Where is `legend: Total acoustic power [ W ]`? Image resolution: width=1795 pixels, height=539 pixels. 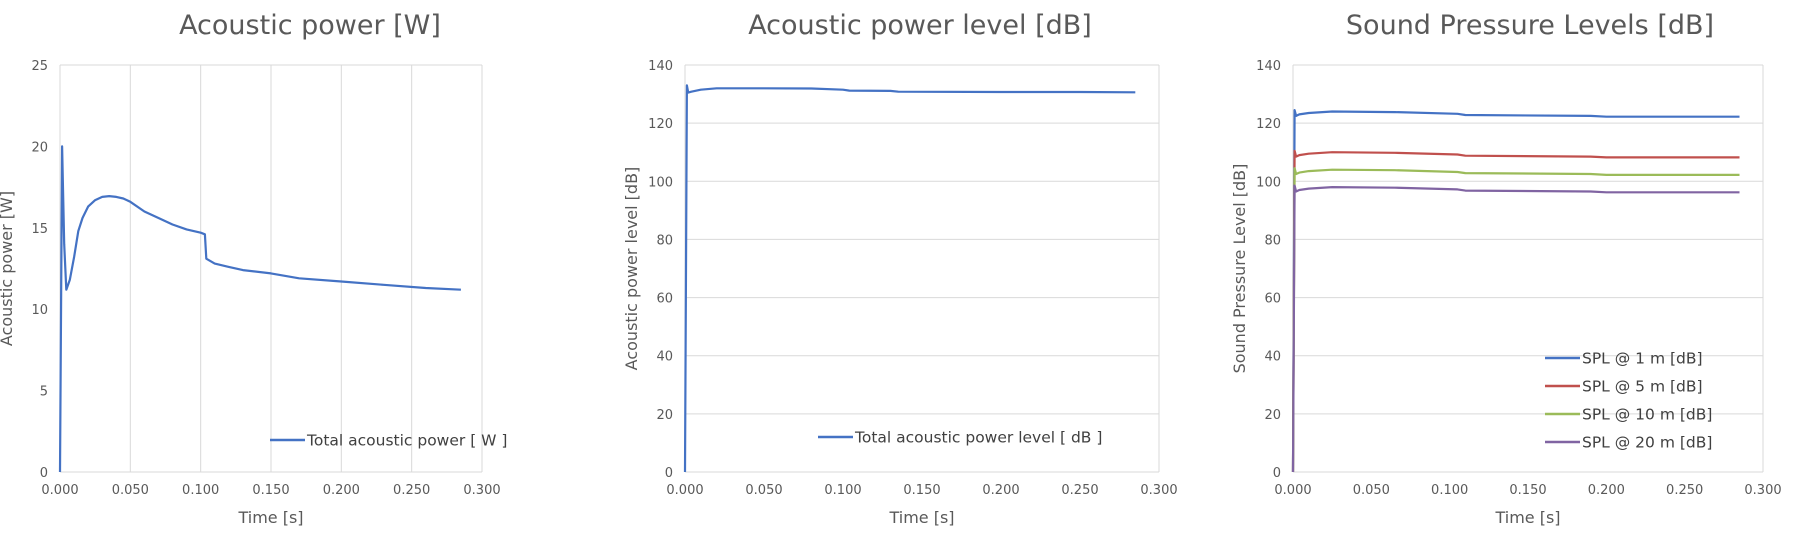
legend: Total acoustic power [ W ] is located at coordinates (388, 441).